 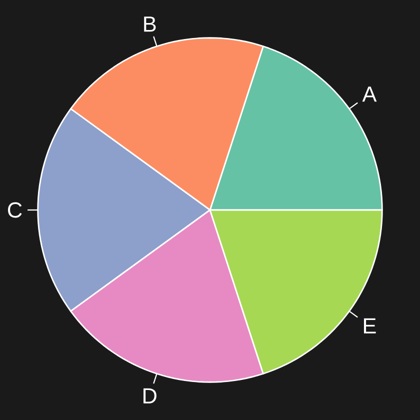 What do you see at coordinates (370, 326) in the screenshot?
I see `slice-label: E` at bounding box center [370, 326].